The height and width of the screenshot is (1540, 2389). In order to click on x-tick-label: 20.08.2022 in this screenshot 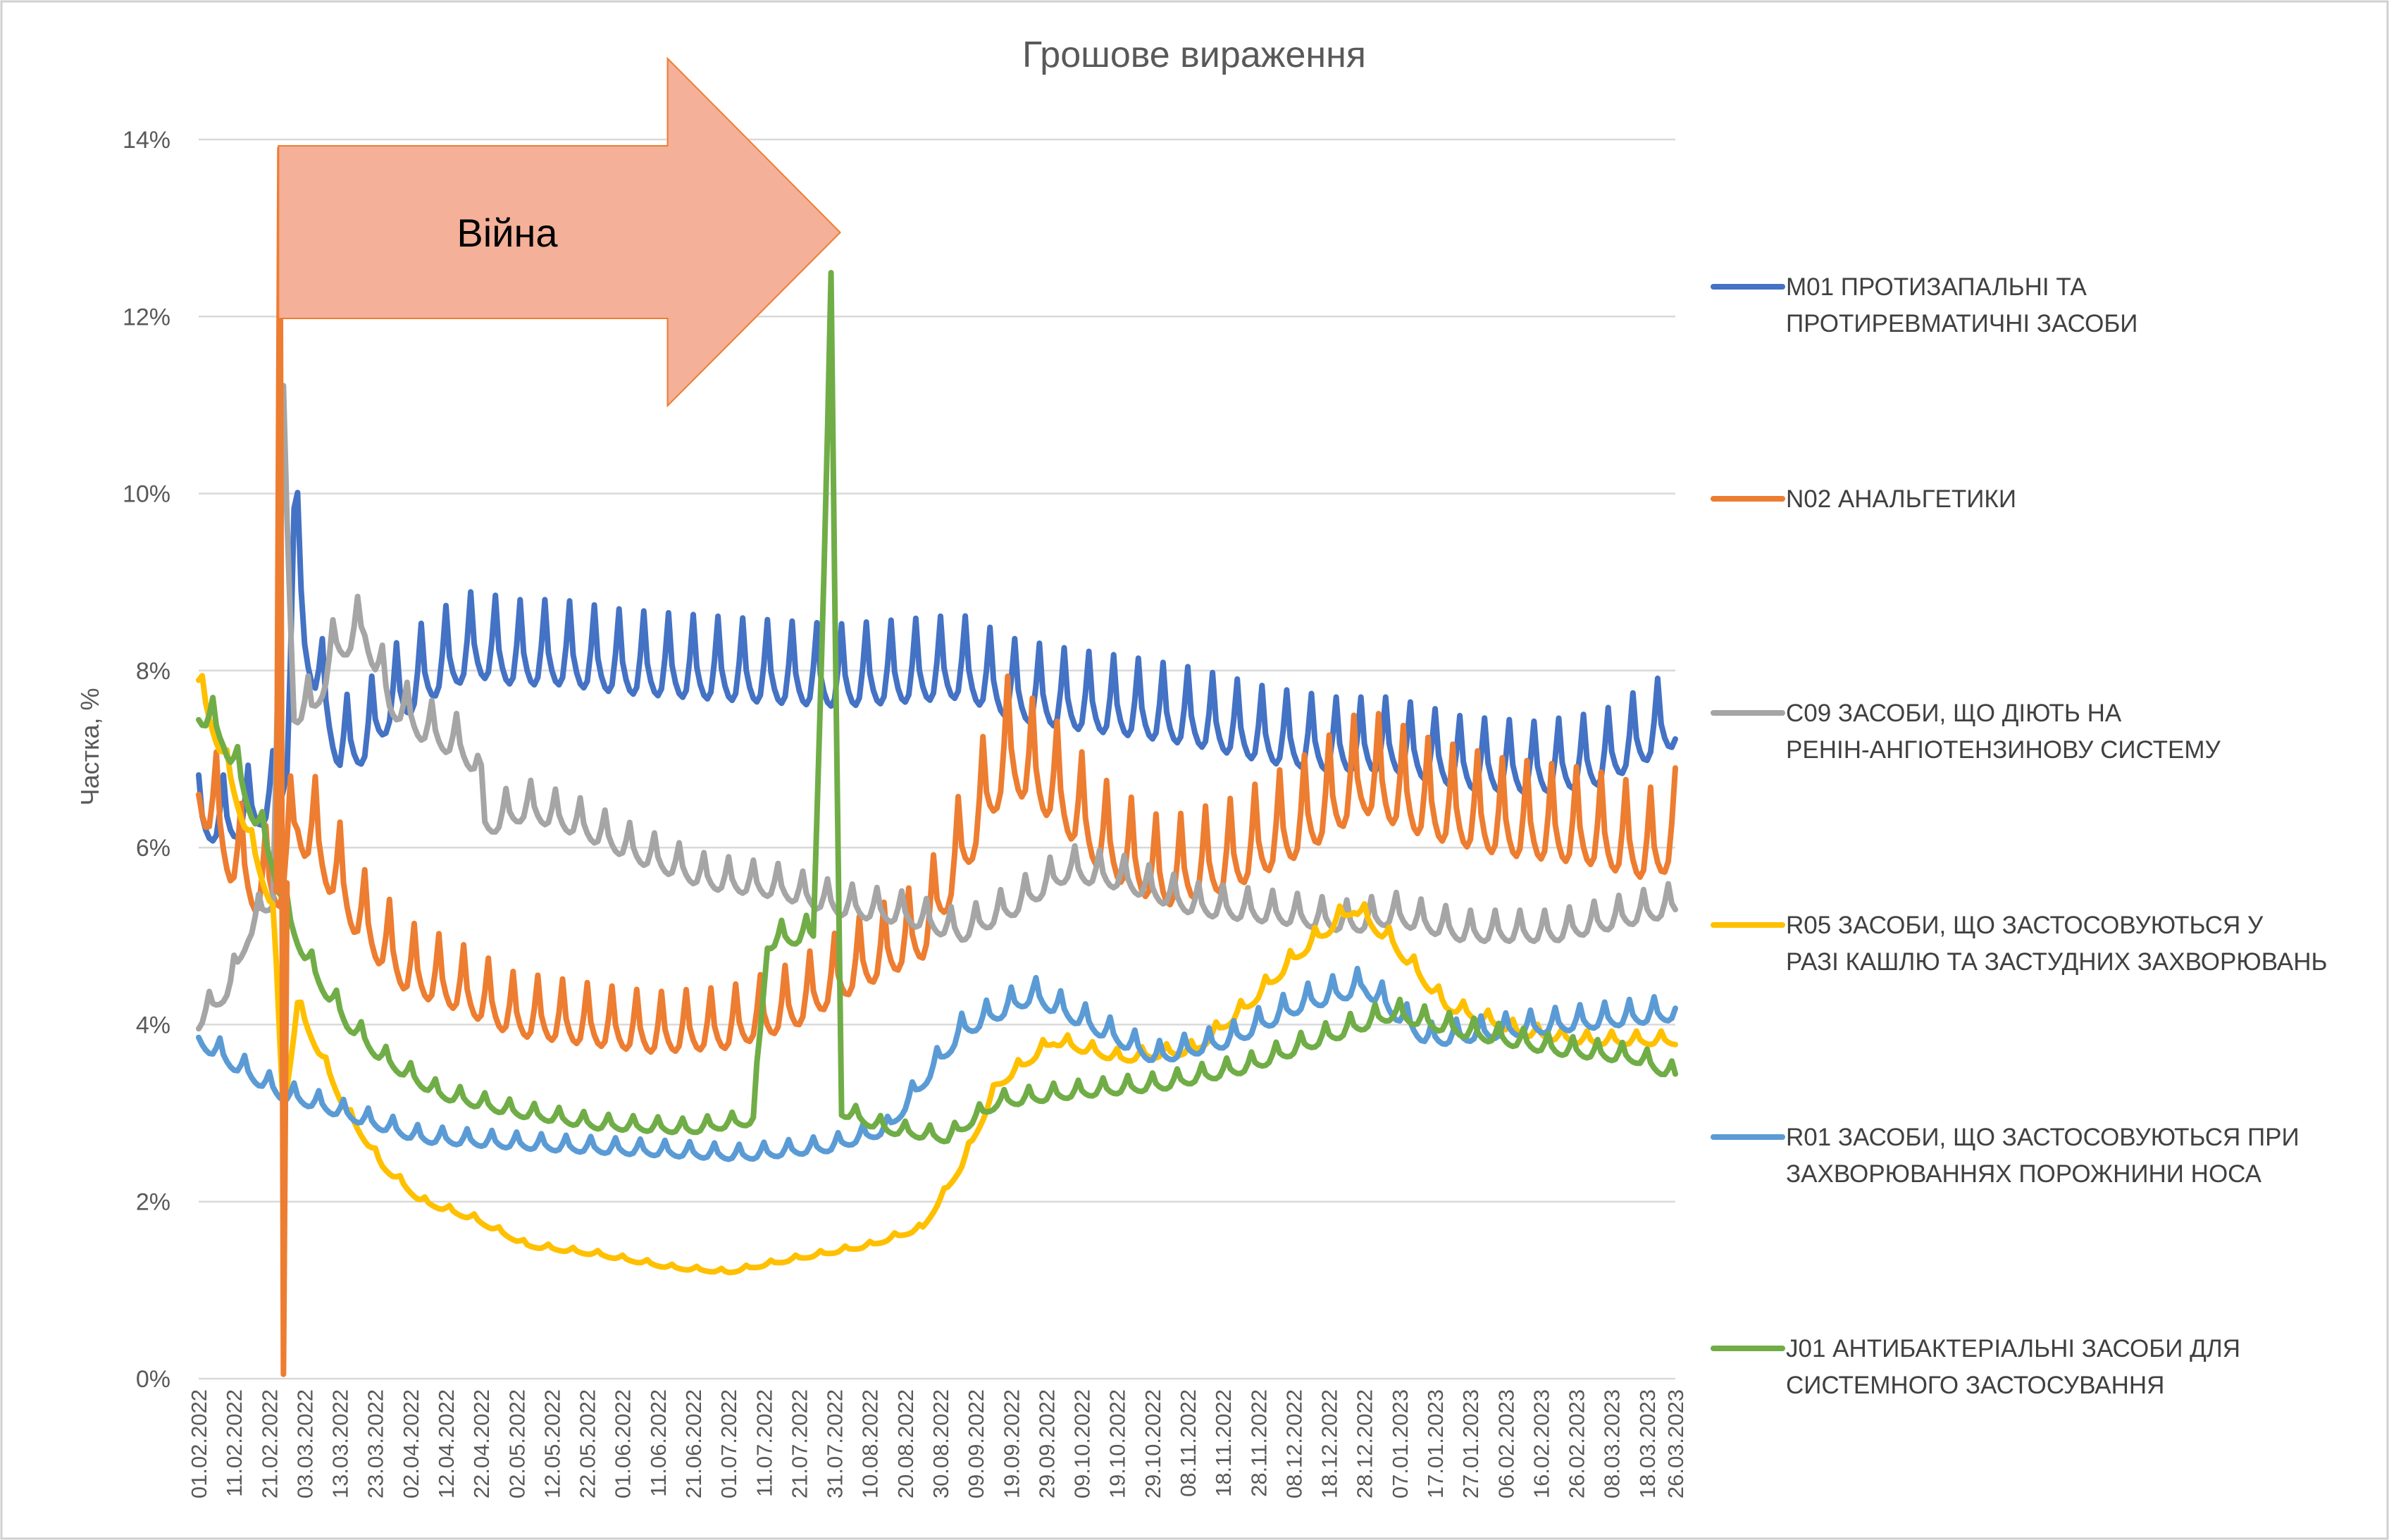, I will do `click(905, 1443)`.